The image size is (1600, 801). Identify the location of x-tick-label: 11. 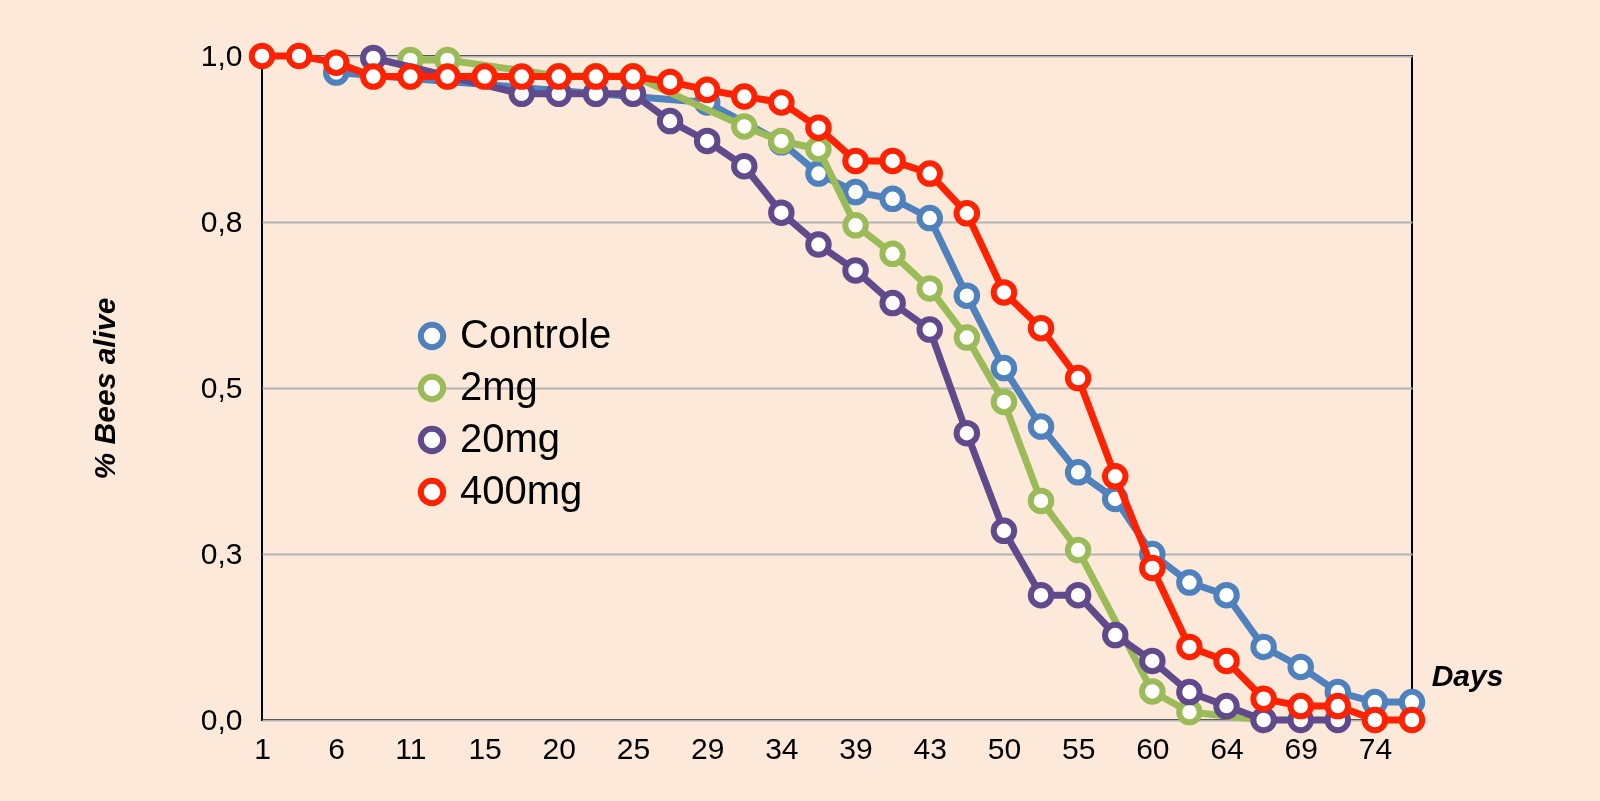
(411, 748).